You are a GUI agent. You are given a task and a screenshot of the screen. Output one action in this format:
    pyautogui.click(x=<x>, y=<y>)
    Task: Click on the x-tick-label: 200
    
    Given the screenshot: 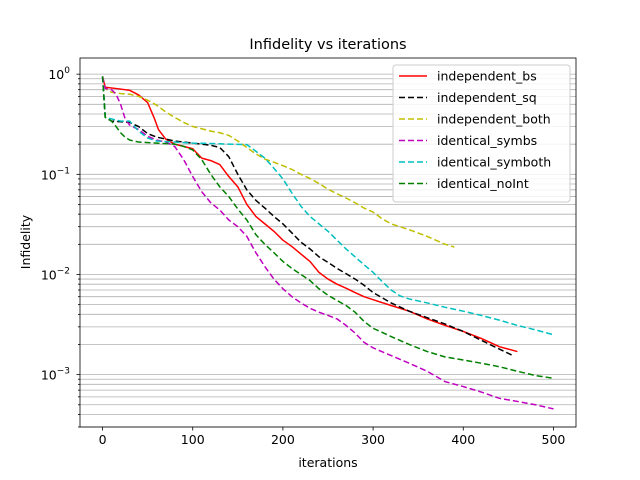 What is the action you would take?
    pyautogui.click(x=283, y=439)
    